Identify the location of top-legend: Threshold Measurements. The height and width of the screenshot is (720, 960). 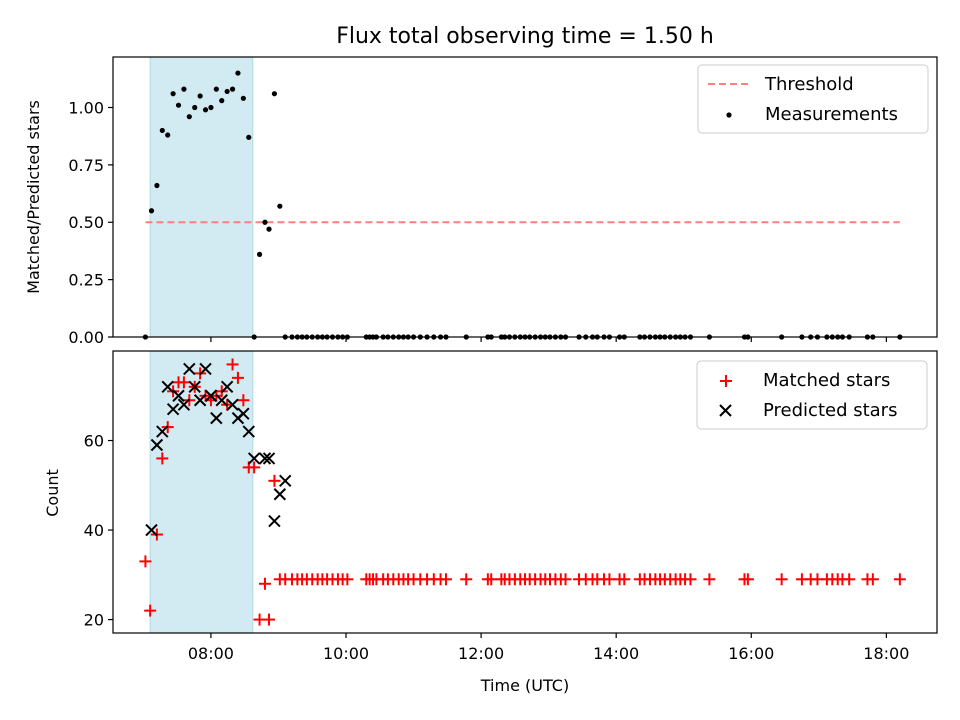
(813, 99).